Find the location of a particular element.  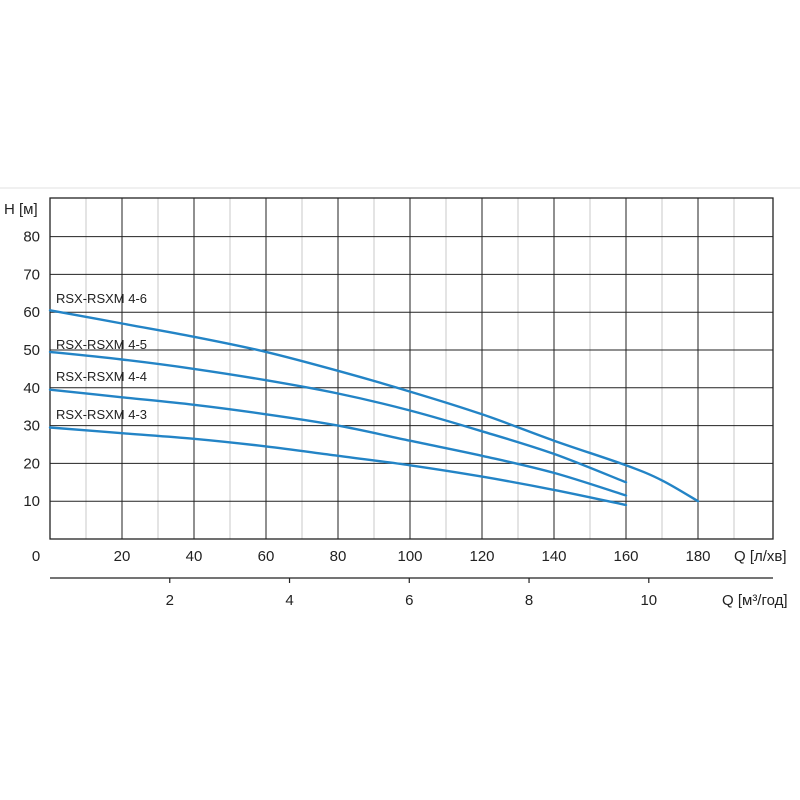

series-label: RSX-RSXM 4-6 is located at coordinates (101, 298).